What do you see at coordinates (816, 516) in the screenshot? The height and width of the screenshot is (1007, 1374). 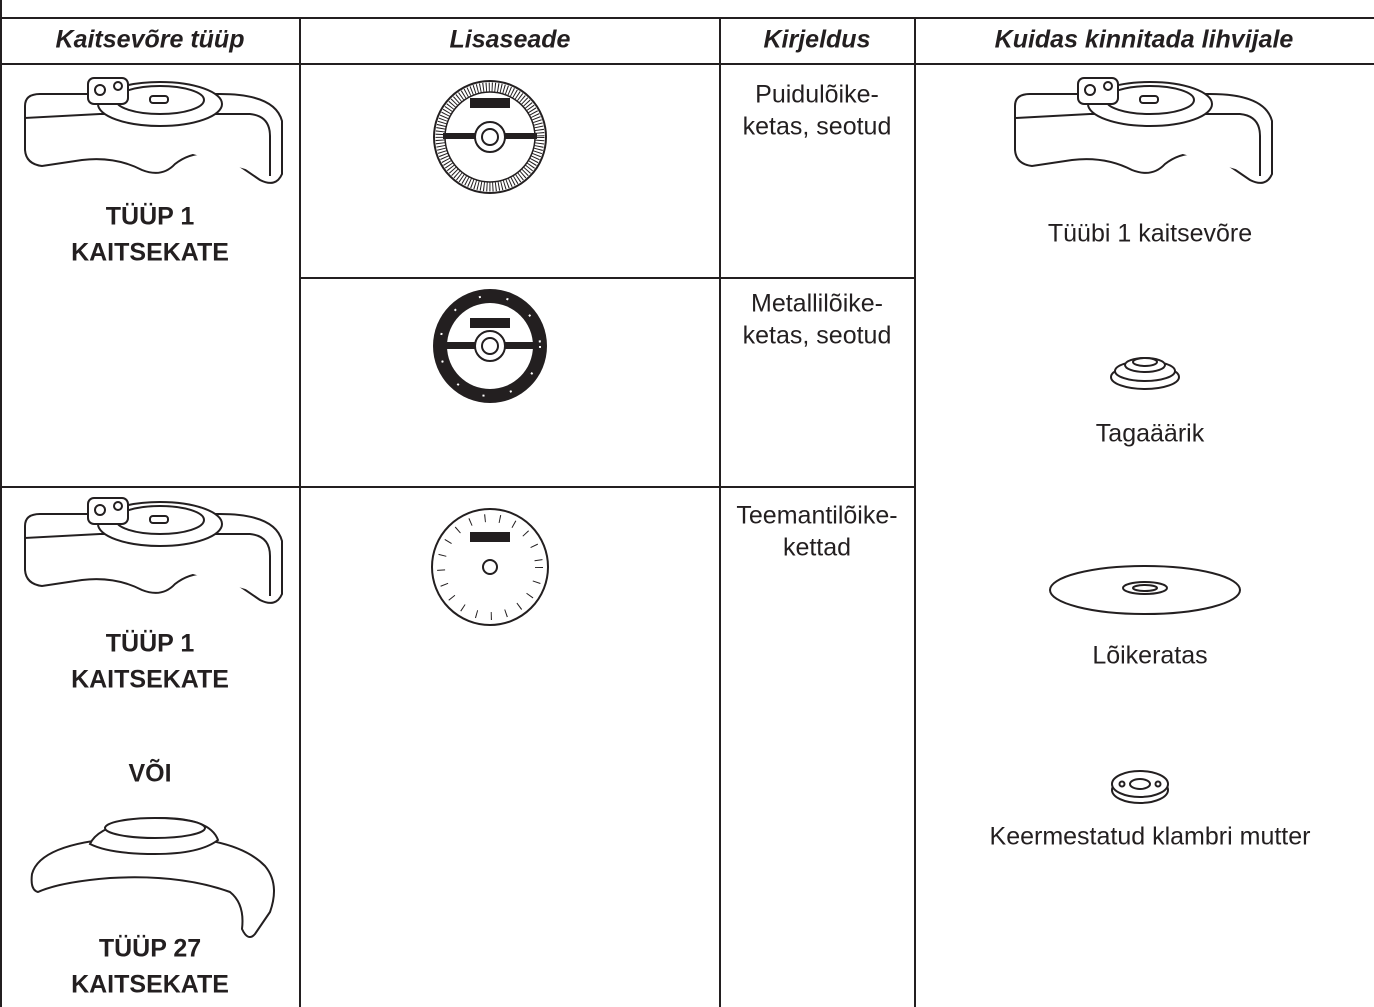 I see `description: Teemantilõike-` at bounding box center [816, 516].